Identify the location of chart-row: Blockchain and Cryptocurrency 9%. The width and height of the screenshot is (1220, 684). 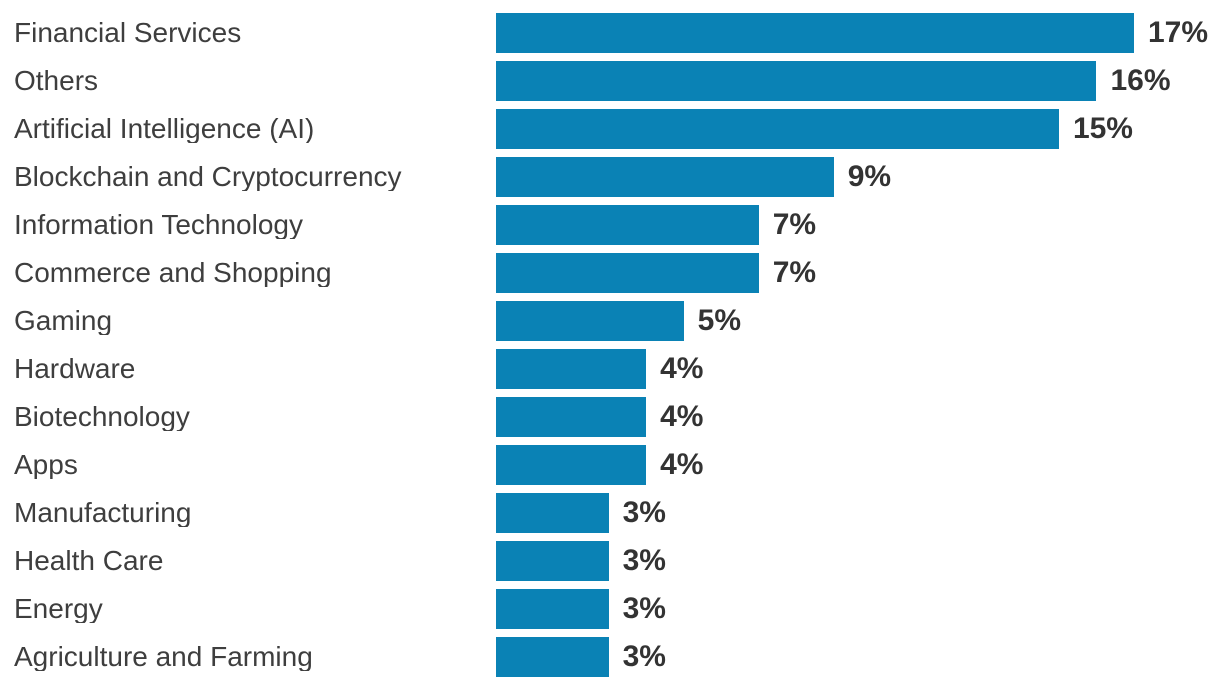
(610, 177).